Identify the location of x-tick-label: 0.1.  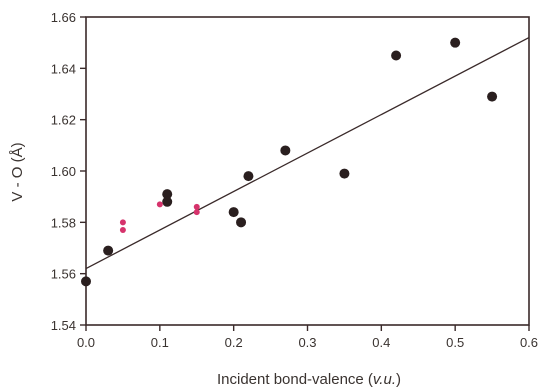
(160, 342).